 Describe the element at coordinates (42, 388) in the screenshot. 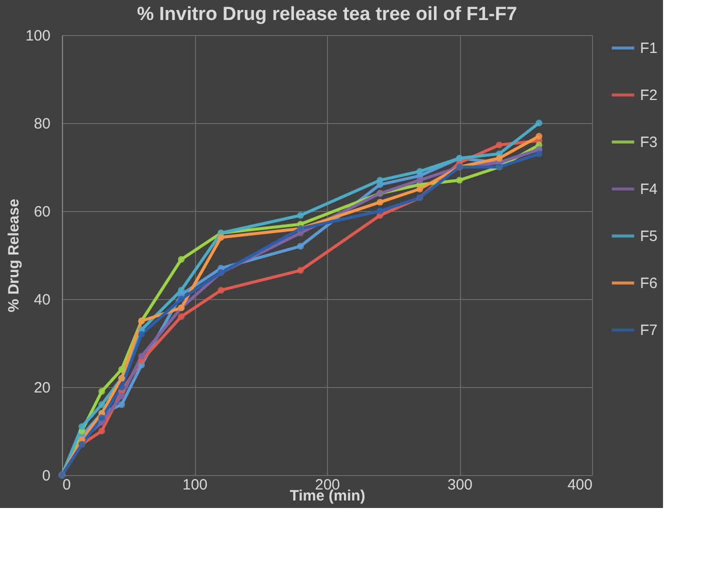

I see `y-tick-label: 20` at that location.